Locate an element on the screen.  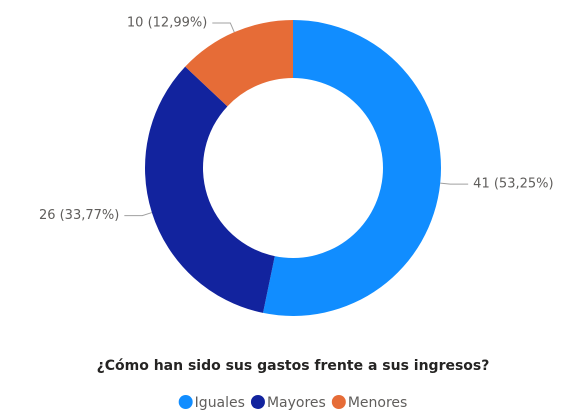
legend-label: Mayores is located at coordinates (296, 403).